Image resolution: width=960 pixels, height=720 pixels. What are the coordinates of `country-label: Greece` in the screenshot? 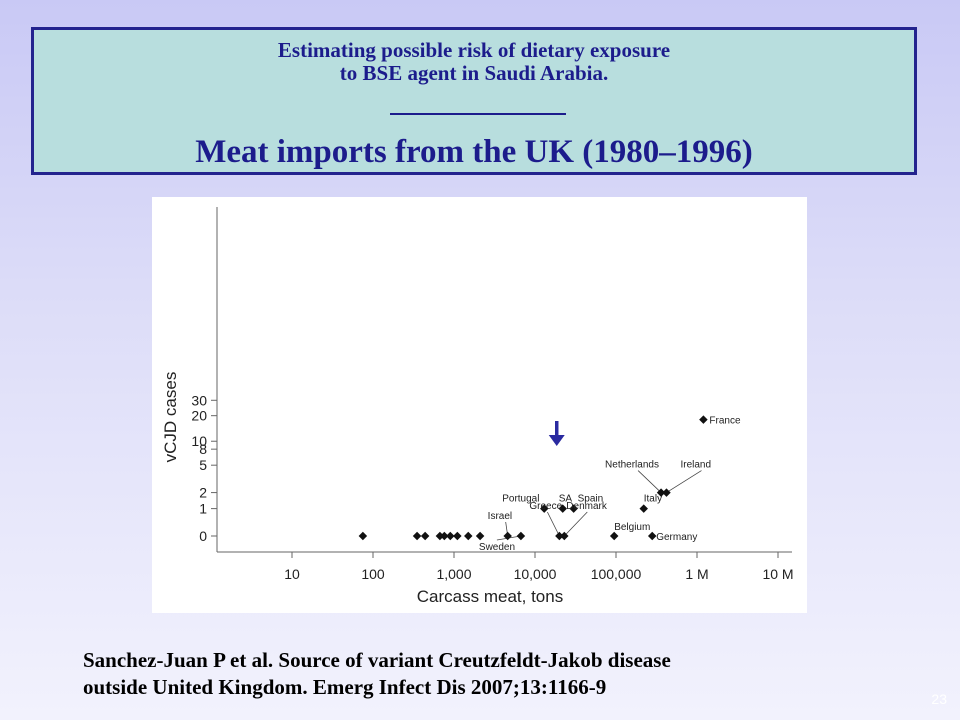 It's located at (545, 506).